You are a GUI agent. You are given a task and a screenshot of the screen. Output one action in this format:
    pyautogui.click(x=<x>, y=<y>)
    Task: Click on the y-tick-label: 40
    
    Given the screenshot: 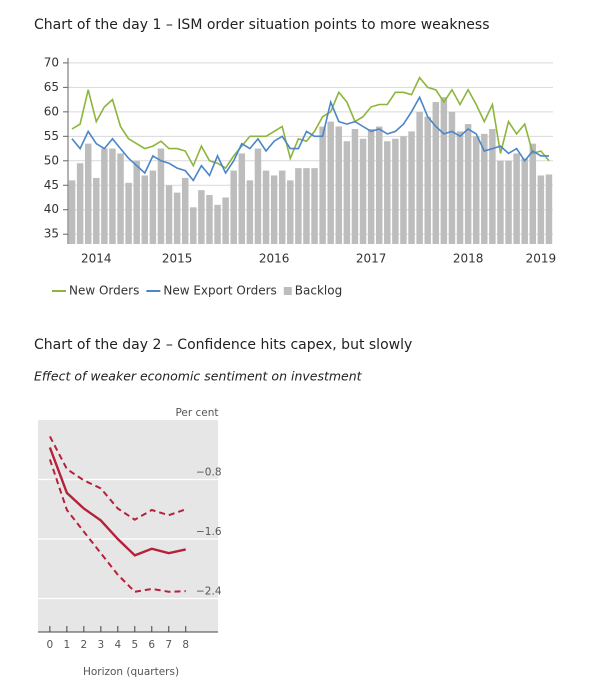 What is the action you would take?
    pyautogui.click(x=51, y=209)
    